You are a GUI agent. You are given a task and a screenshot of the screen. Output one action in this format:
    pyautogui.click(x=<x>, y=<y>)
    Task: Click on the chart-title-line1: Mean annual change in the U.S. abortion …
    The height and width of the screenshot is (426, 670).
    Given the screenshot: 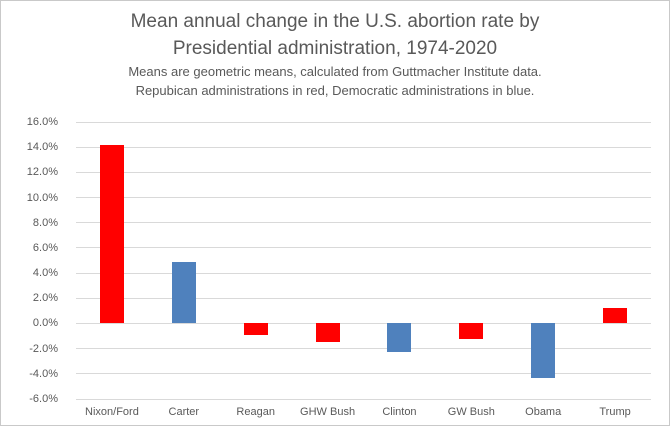 What is the action you would take?
    pyautogui.click(x=335, y=21)
    